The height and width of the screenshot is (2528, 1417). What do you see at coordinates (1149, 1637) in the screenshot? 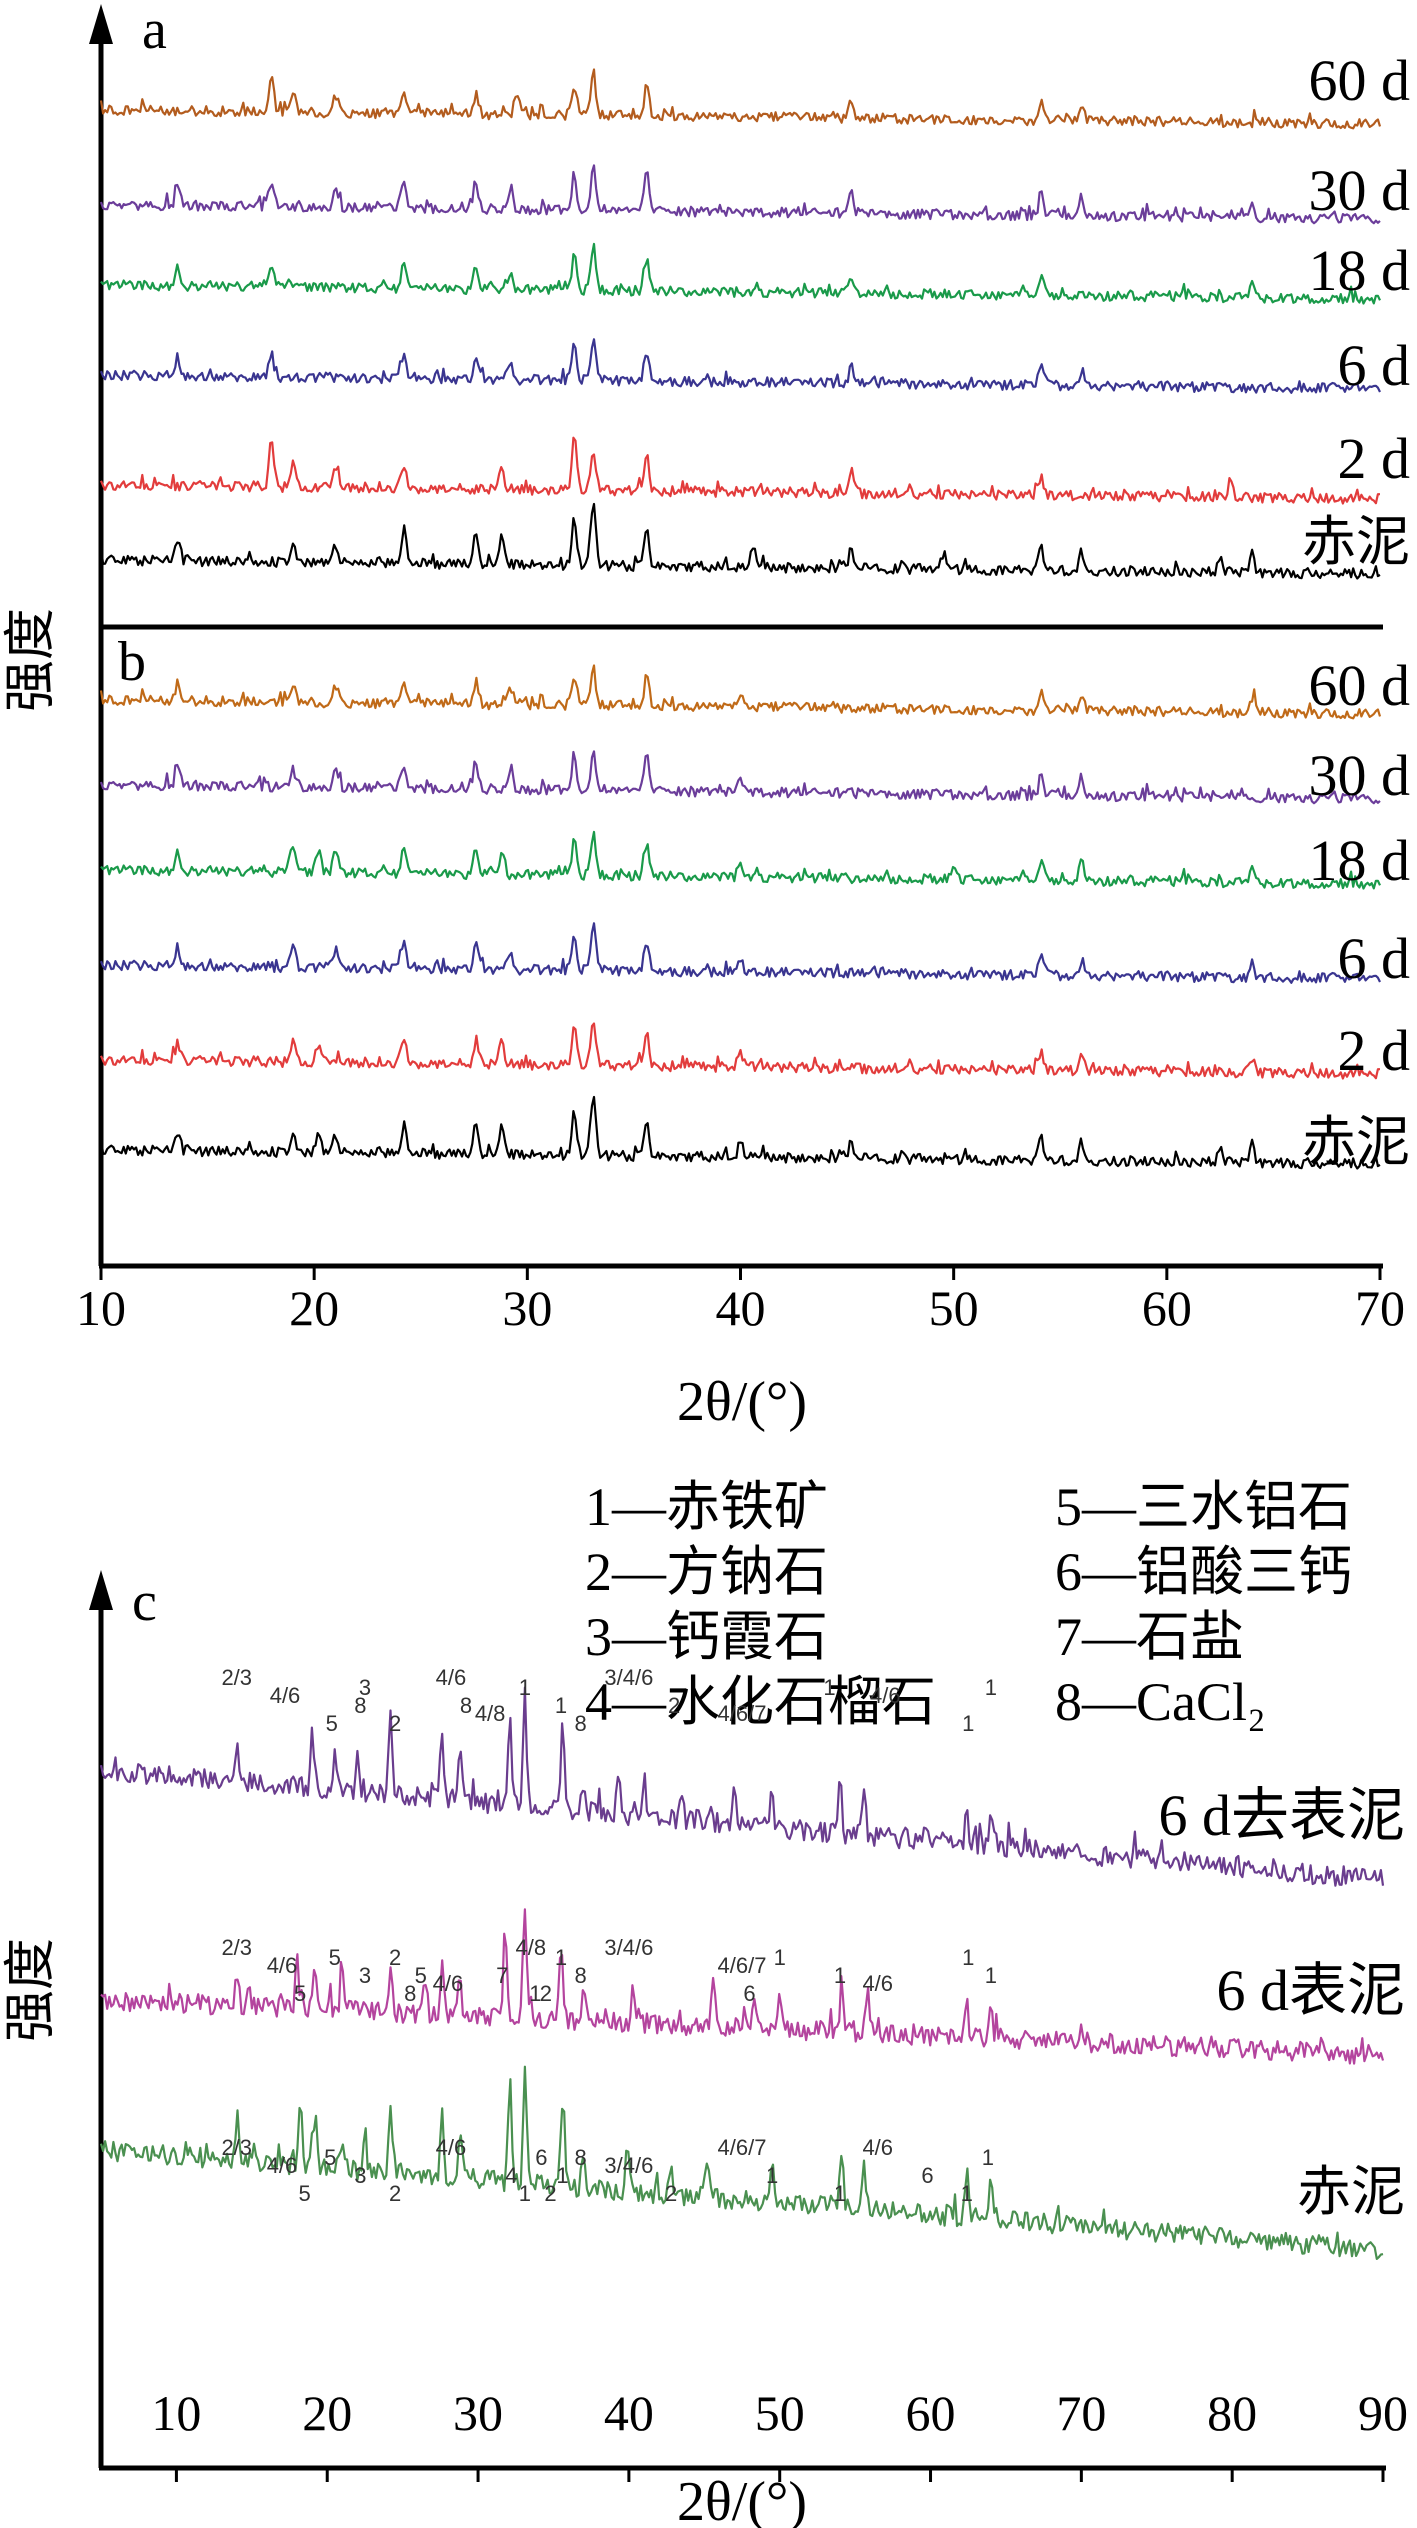
I see `legend-entry: 7—石盐` at bounding box center [1149, 1637].